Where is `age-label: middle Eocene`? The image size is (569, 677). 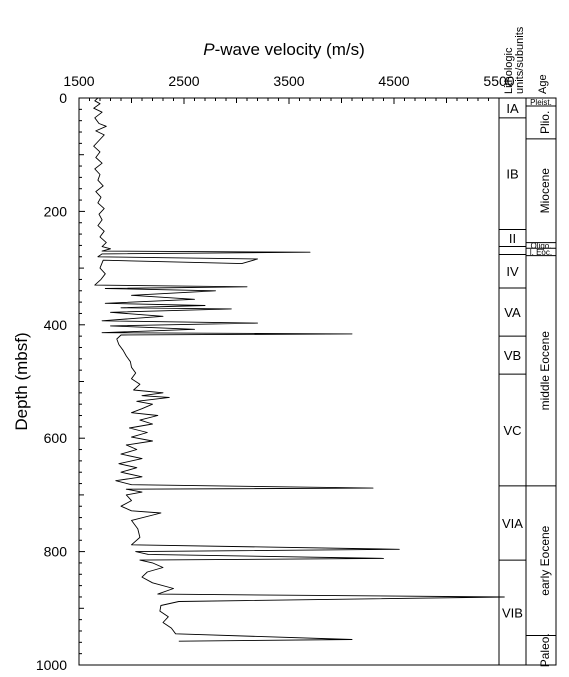
age-label: middle Eocene is located at coordinates (545, 371).